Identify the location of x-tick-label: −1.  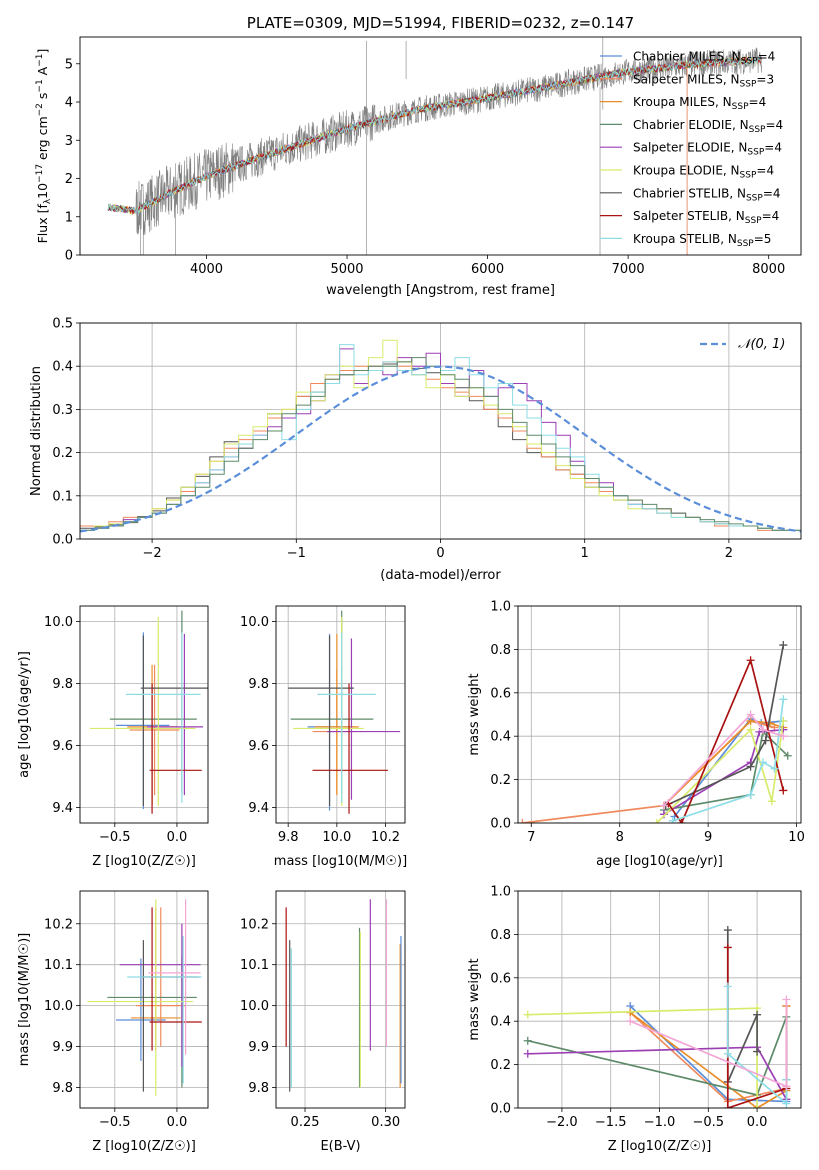
(296, 553).